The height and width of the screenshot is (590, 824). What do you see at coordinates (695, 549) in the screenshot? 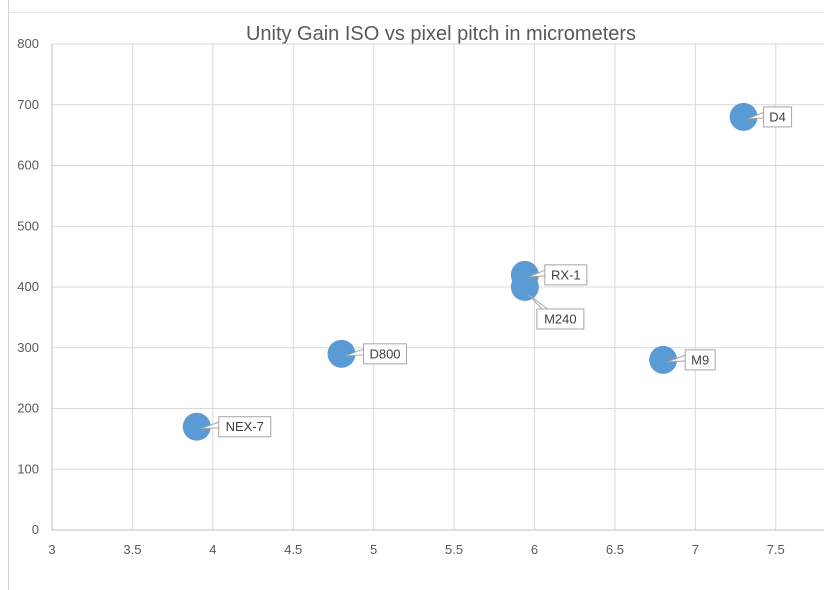
I see `x-tick-label: 7` at bounding box center [695, 549].